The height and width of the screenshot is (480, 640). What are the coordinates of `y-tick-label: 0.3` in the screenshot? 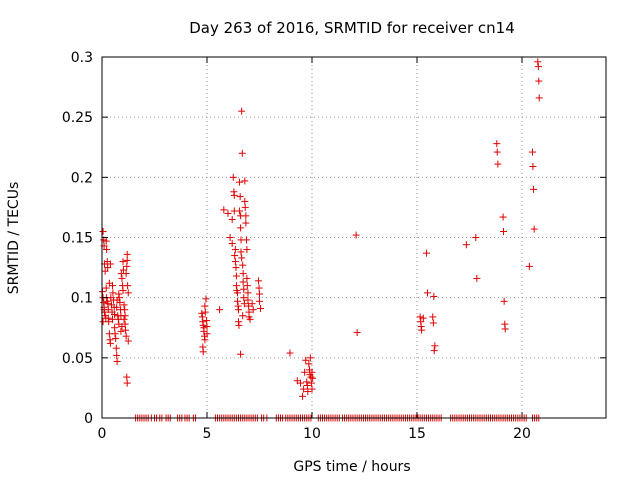 It's located at (82, 58).